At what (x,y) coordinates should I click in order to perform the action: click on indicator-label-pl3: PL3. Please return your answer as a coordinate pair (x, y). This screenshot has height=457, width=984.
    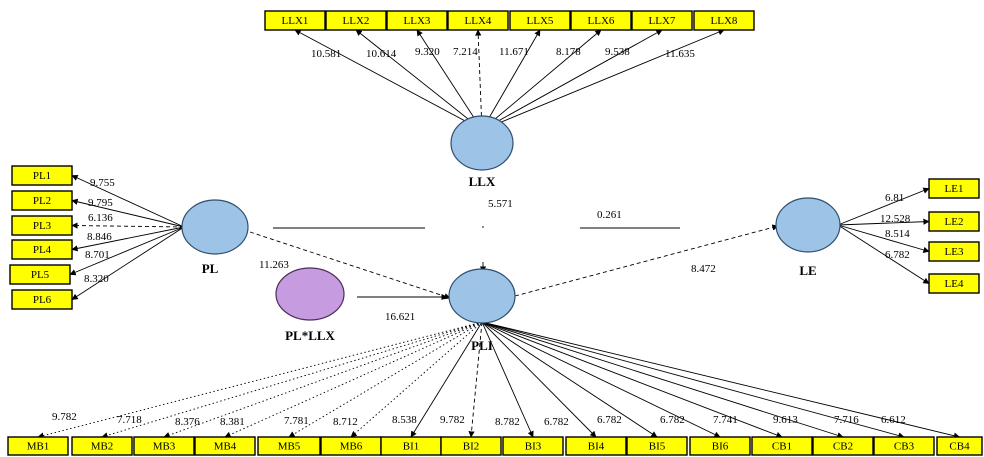
    Looking at the image, I should click on (42, 226).